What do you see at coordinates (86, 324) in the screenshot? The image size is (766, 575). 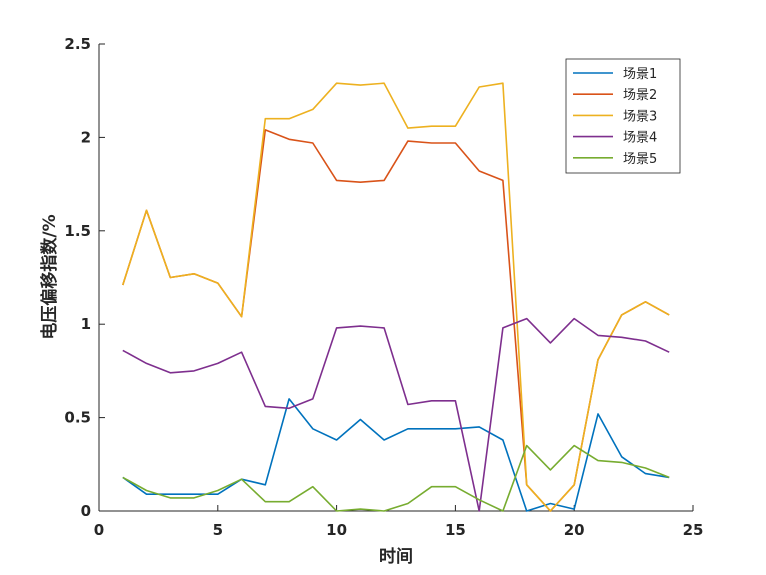 I see `y-tick-label: 1` at bounding box center [86, 324].